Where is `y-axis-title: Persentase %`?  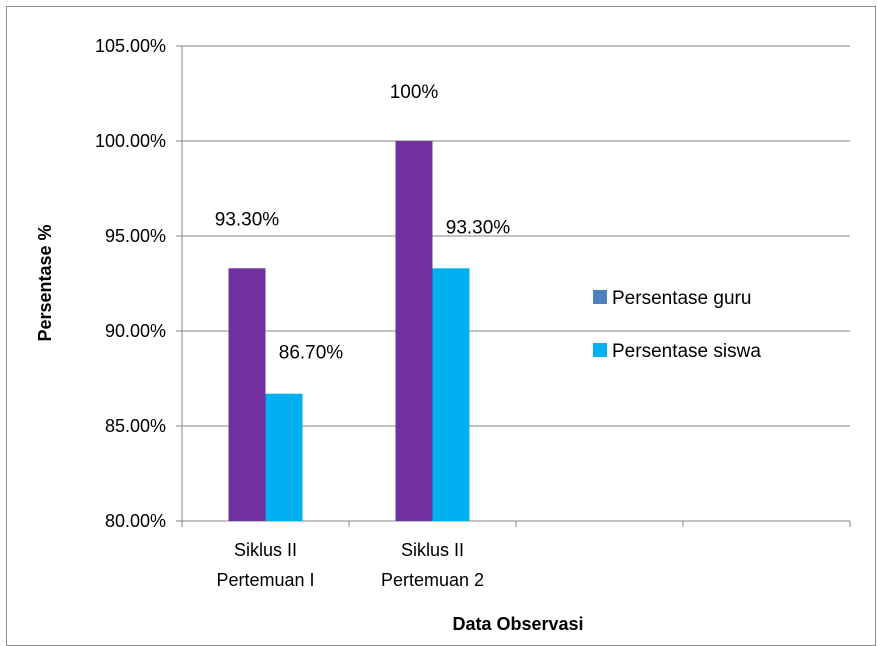 y-axis-title: Persentase % is located at coordinates (45, 282).